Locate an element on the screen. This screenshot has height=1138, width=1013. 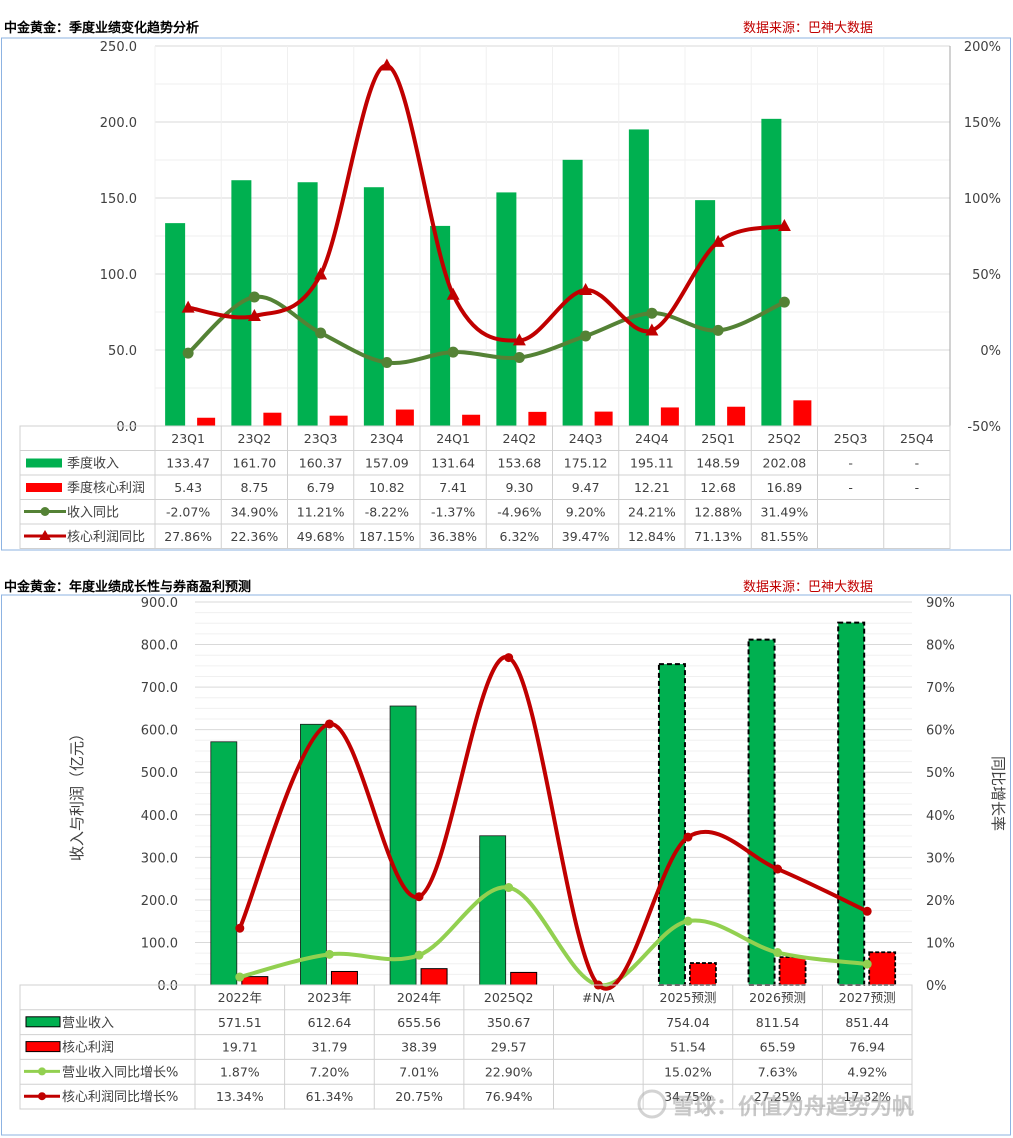
data-label: 161.70 is located at coordinates (255, 463).